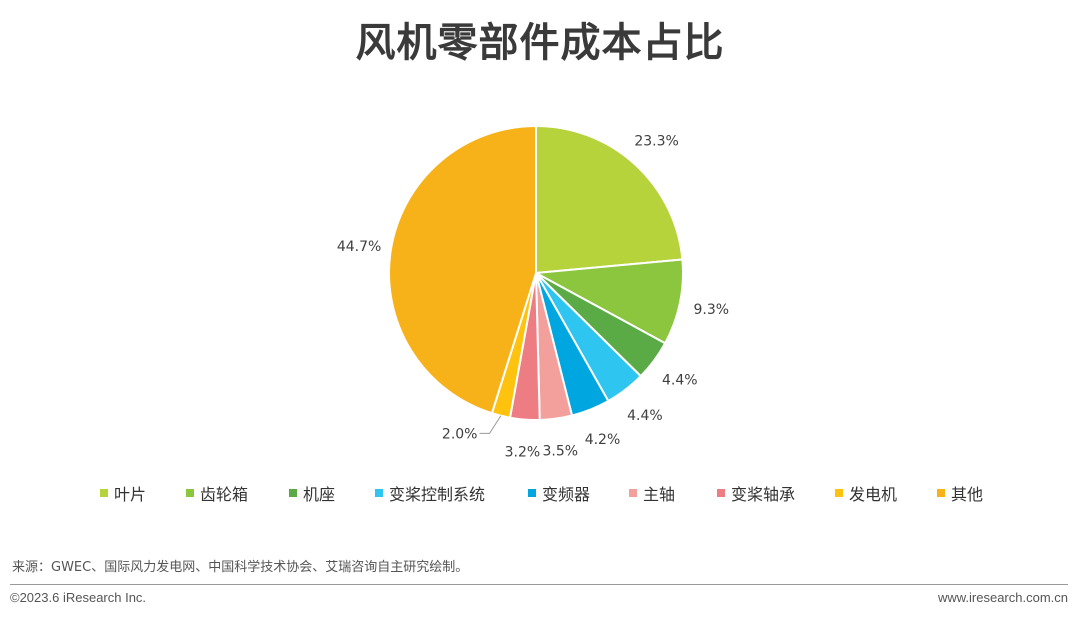 This screenshot has height=618, width=1080. I want to click on slice-label-4: 4.4%, so click(645, 416).